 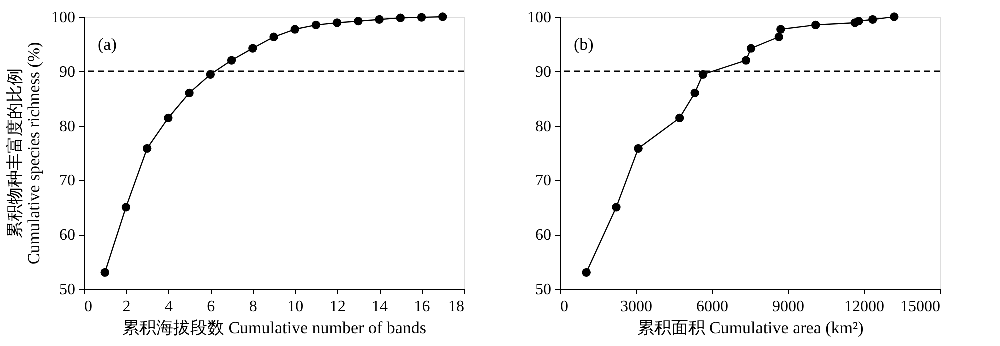 I want to click on x-tick-label: 14, so click(x=380, y=307).